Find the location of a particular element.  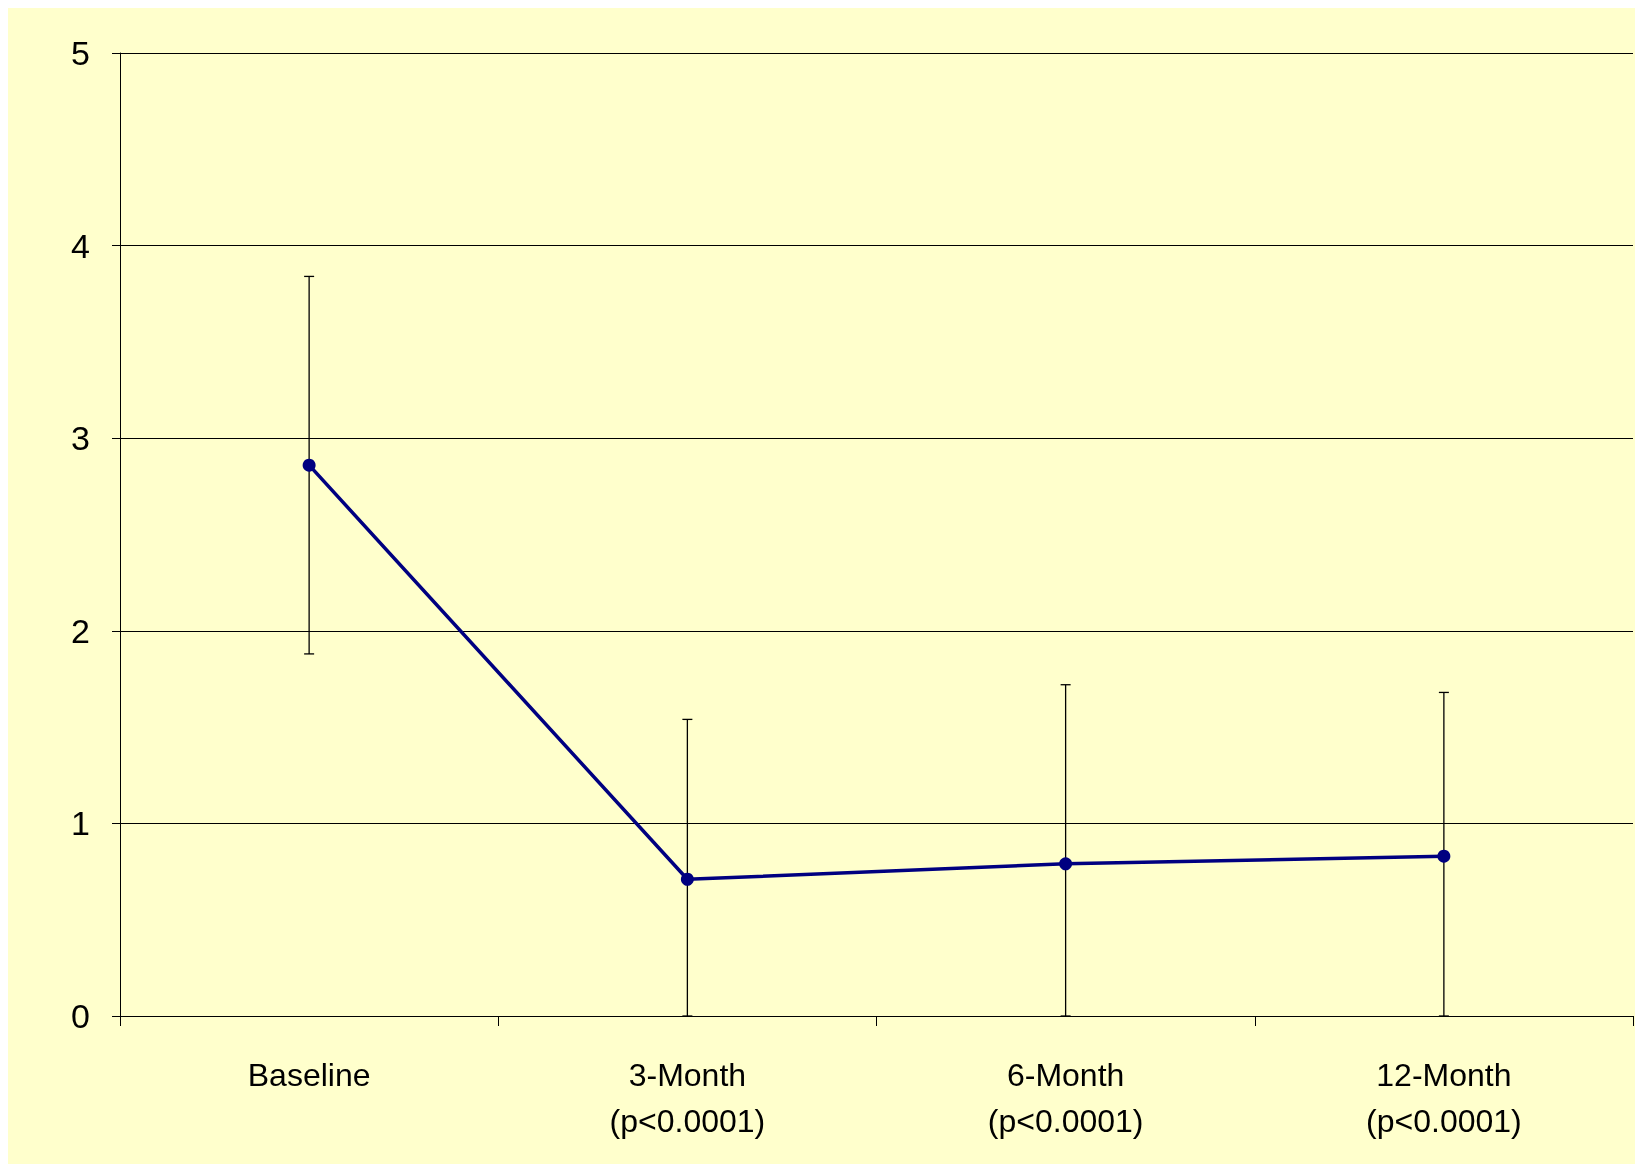

x-tick-label: Baseline is located at coordinates (309, 1075).